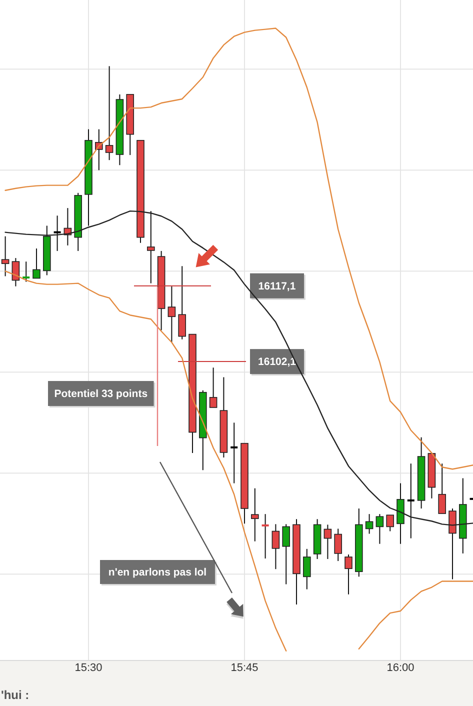 The image size is (473, 706). What do you see at coordinates (101, 394) in the screenshot?
I see `annotation: Potentiel 33 points` at bounding box center [101, 394].